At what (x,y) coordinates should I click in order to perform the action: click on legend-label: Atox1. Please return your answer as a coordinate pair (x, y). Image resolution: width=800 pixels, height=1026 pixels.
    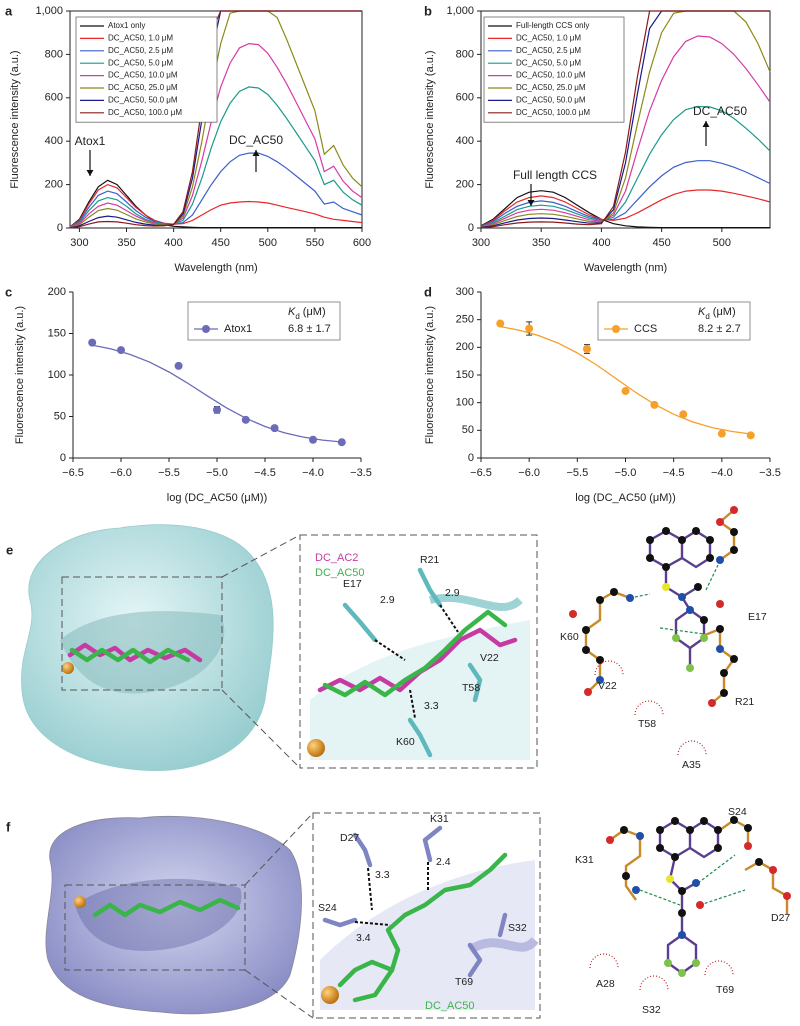
    Looking at the image, I should click on (238, 329).